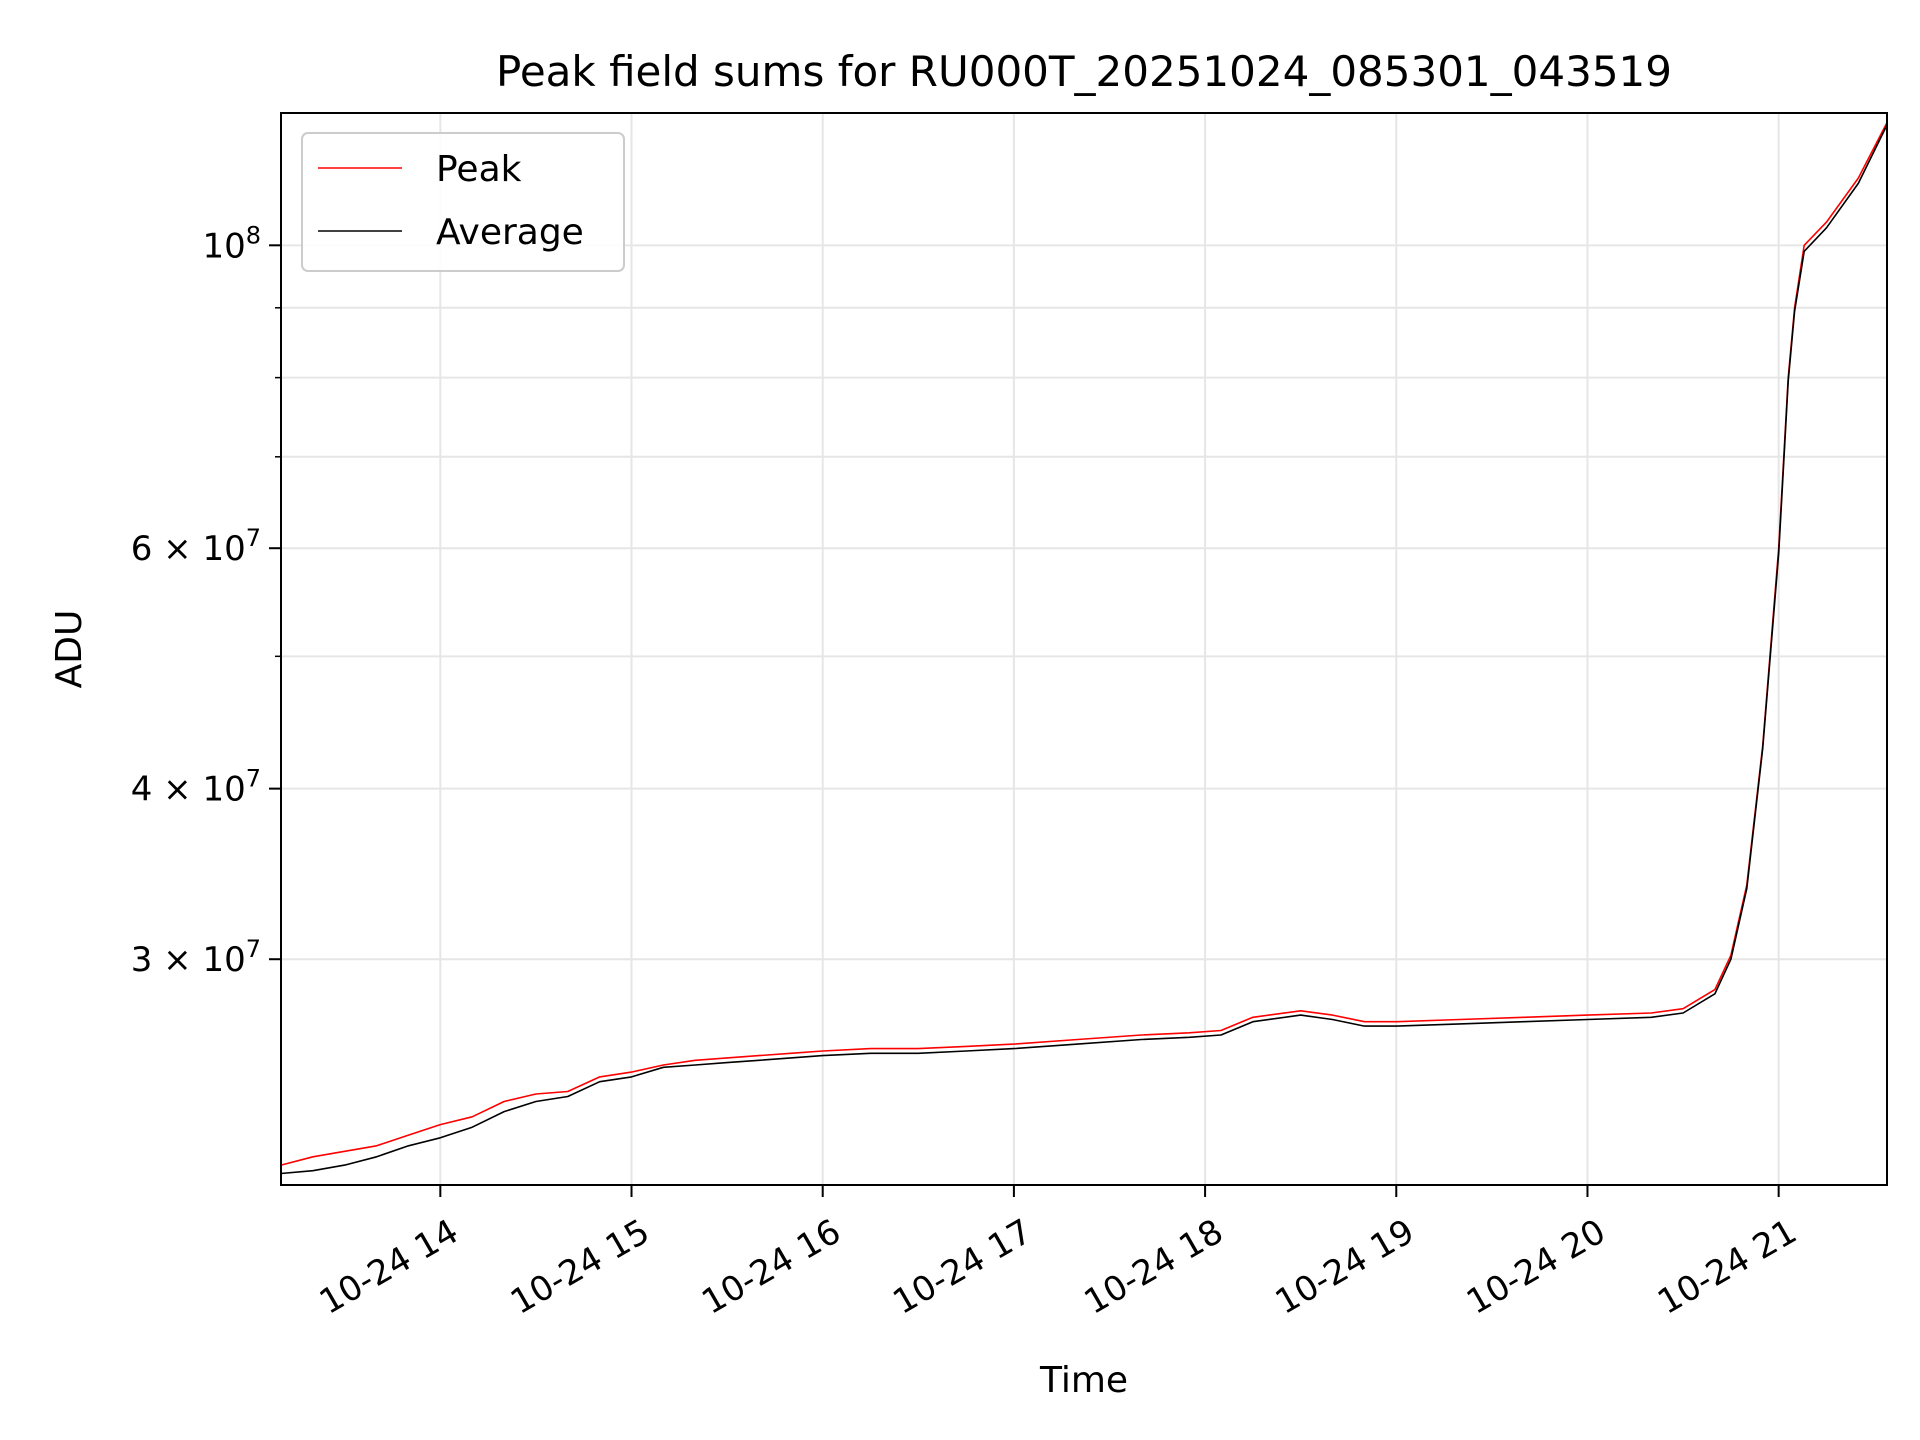  I want to click on legend-label-average: Average, so click(510, 232).